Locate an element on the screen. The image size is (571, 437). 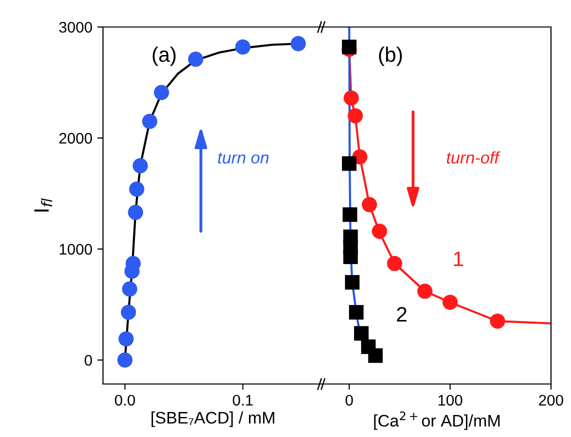
y-axis-title: I$_{fl}$ is located at coordinates (43, 205).